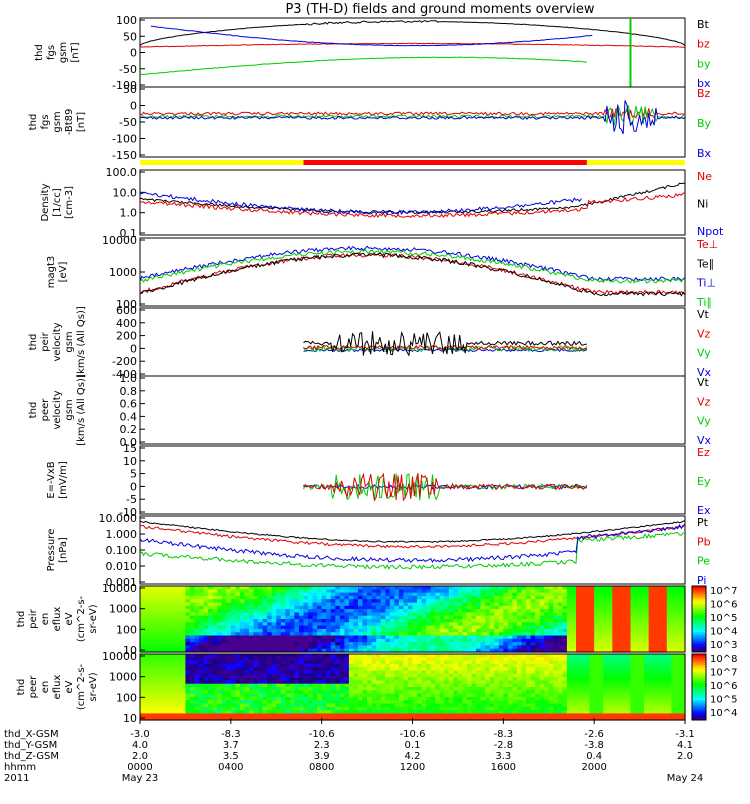  Describe the element at coordinates (63, 272) in the screenshot. I see `y-axis-label: [eV]` at that location.